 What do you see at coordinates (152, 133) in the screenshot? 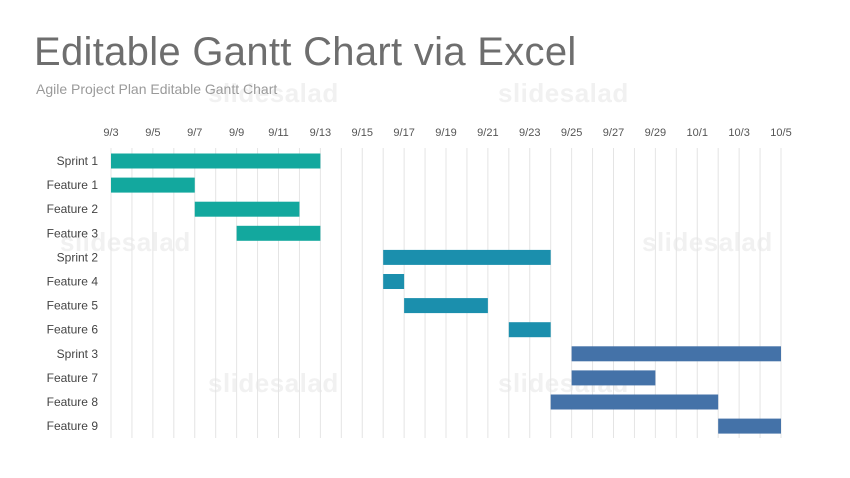
I see `x-tick-label: 9/5` at bounding box center [152, 133].